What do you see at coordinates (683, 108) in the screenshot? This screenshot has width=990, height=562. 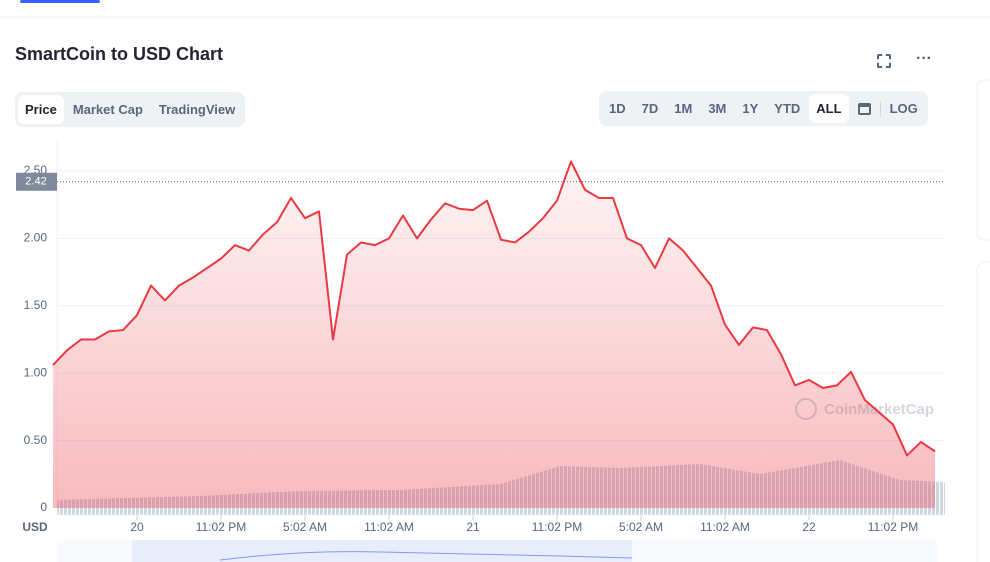 I see `range-button: 1M` at bounding box center [683, 108].